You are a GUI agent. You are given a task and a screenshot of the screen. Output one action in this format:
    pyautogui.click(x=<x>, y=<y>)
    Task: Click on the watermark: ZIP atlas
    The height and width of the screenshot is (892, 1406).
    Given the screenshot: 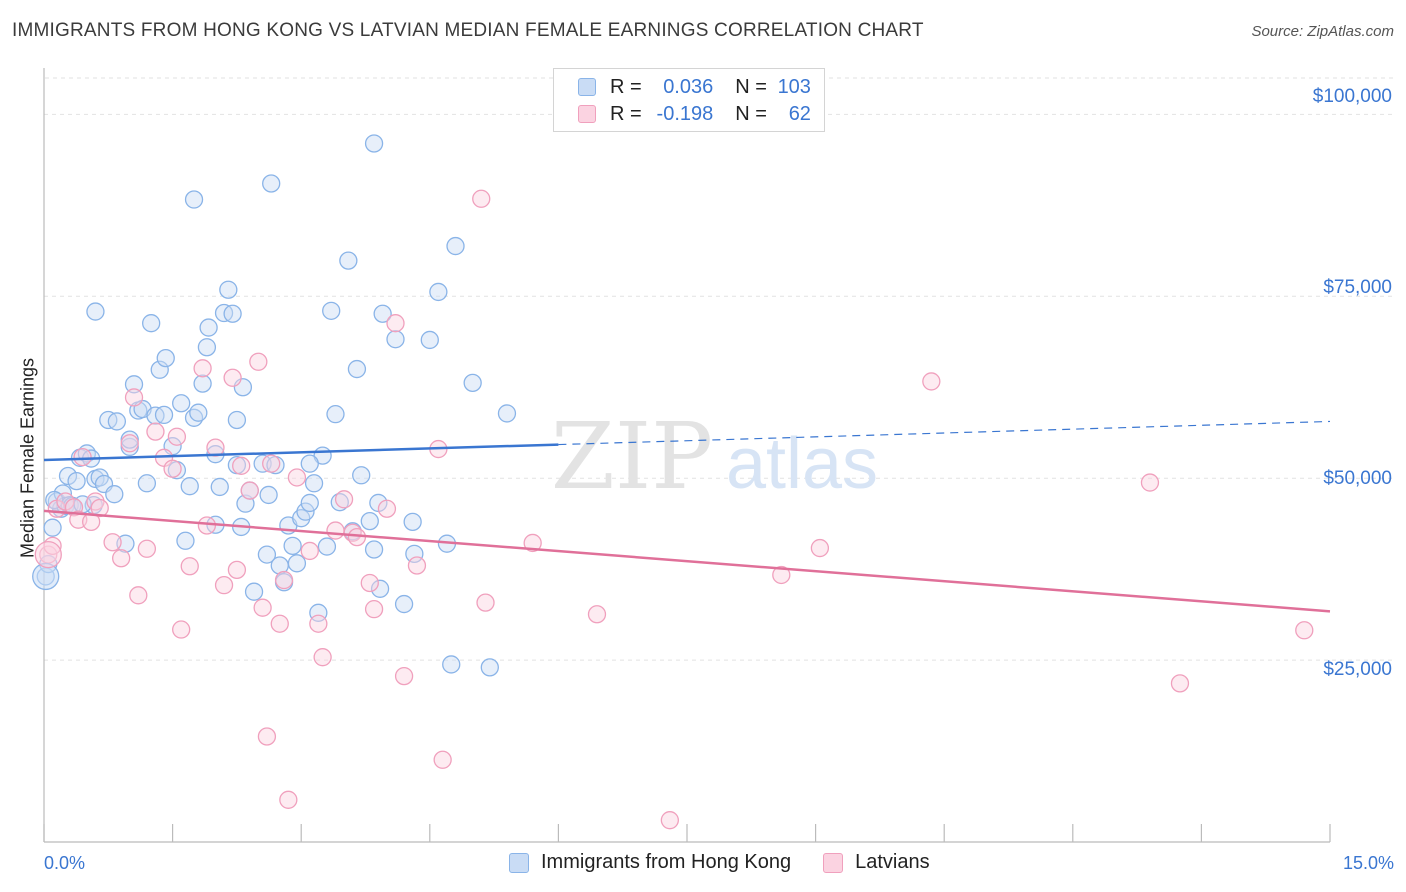 What is the action you would take?
    pyautogui.click(x=714, y=456)
    